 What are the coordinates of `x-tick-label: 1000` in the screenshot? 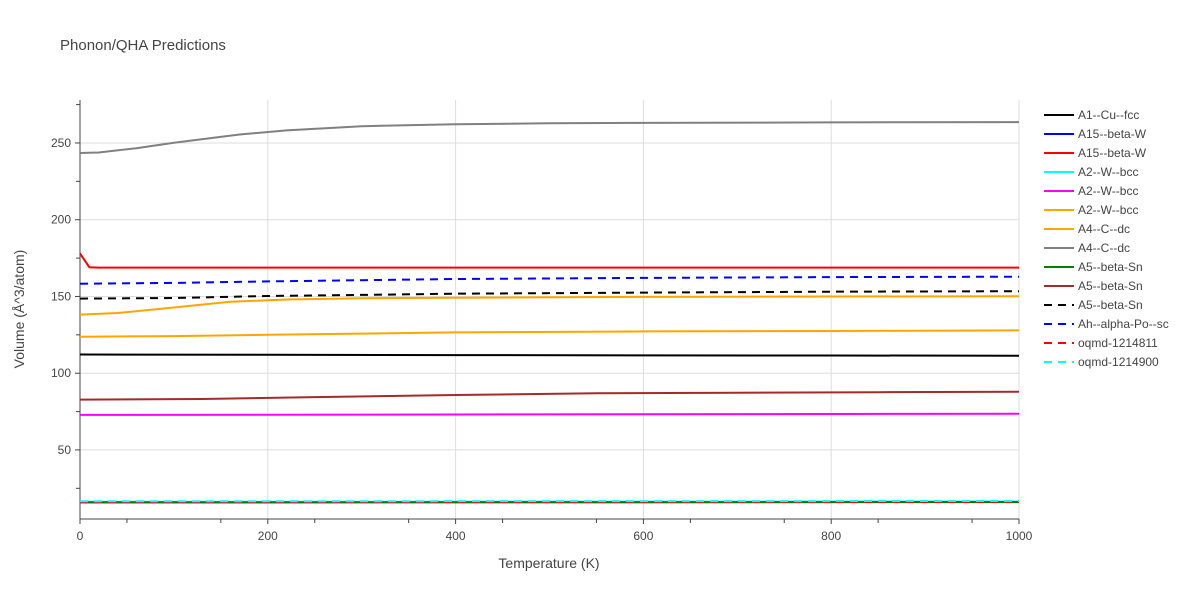 It's located at (1019, 536).